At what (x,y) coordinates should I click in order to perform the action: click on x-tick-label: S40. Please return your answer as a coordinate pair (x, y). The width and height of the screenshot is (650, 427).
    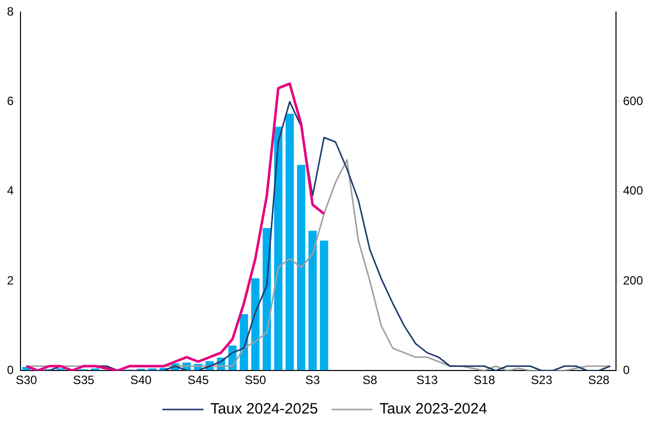
    Looking at the image, I should click on (141, 380).